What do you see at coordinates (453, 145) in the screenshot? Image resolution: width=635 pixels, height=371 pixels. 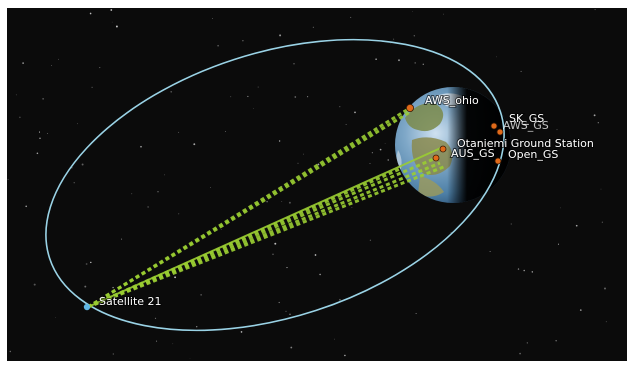 I see `earth` at bounding box center [453, 145].